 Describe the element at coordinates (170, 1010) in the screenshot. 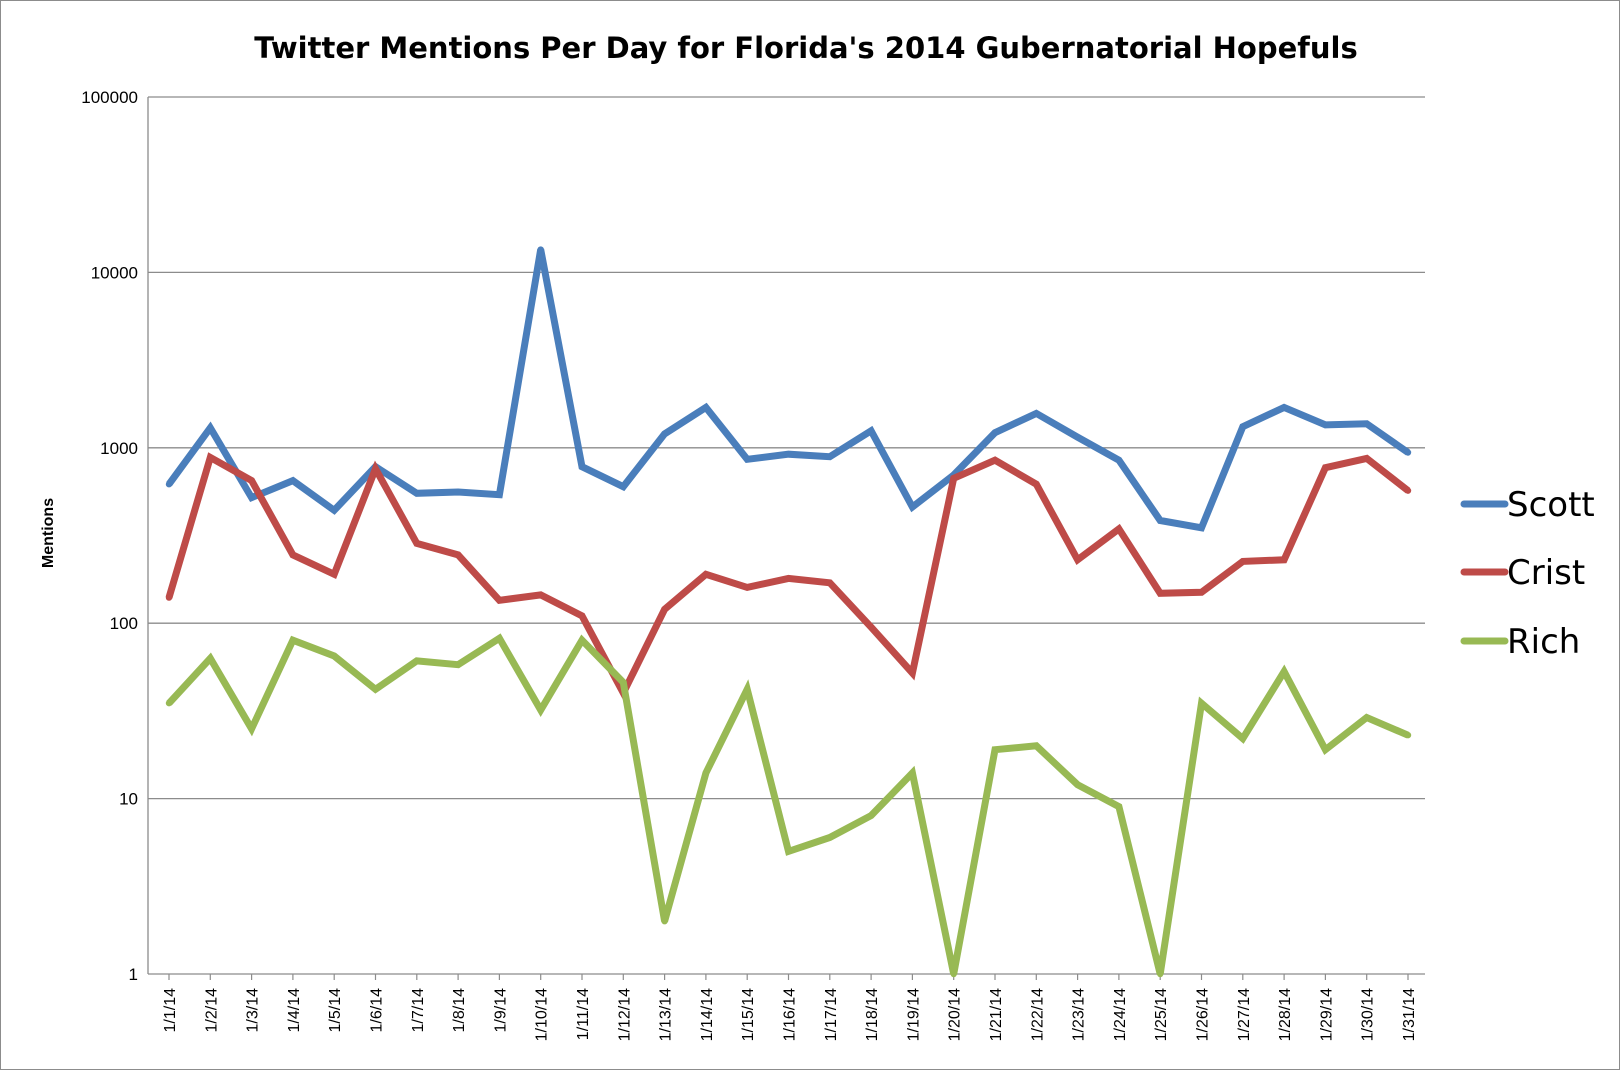

I see `x-tick-label: 1/1/14` at that location.